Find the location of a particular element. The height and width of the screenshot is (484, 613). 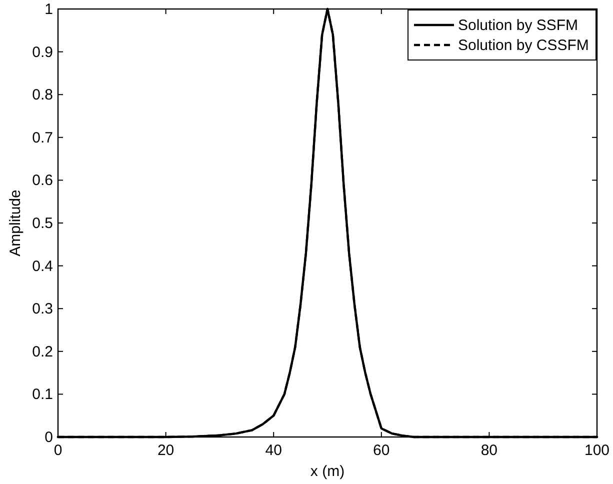

y-tick-label: 0.2 is located at coordinates (42, 351).